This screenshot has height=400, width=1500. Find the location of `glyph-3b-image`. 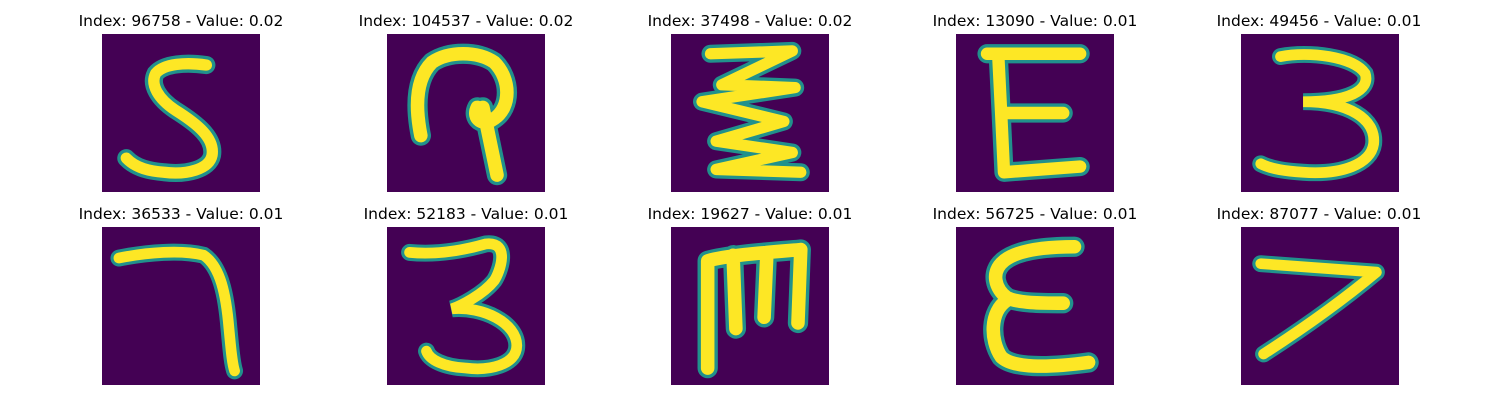

glyph-3b-image is located at coordinates (466, 306).